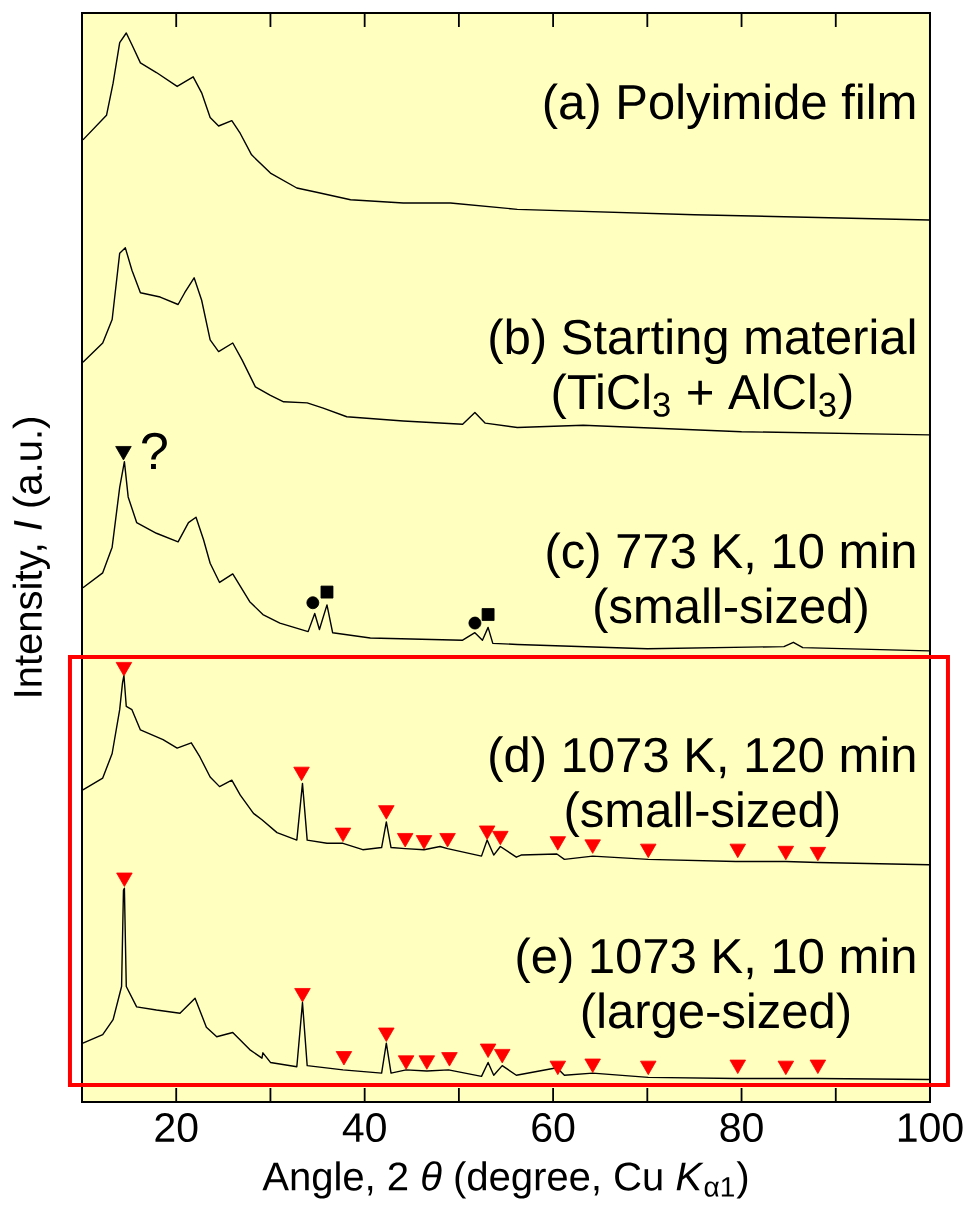 This screenshot has height=1209, width=971. What do you see at coordinates (553, 1128) in the screenshot?
I see `x-tick-label: 60` at bounding box center [553, 1128].